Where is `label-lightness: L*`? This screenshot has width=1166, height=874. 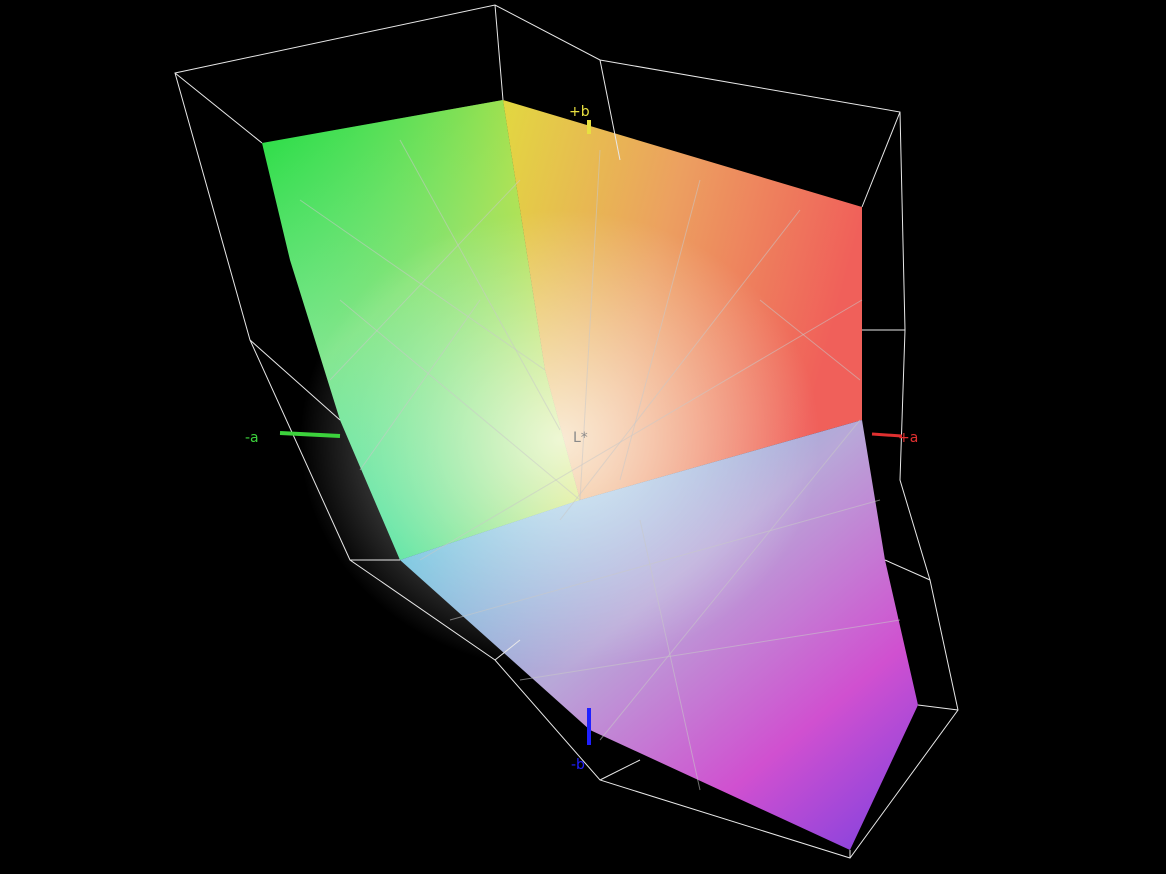
label-lightness: L* is located at coordinates (580, 438).